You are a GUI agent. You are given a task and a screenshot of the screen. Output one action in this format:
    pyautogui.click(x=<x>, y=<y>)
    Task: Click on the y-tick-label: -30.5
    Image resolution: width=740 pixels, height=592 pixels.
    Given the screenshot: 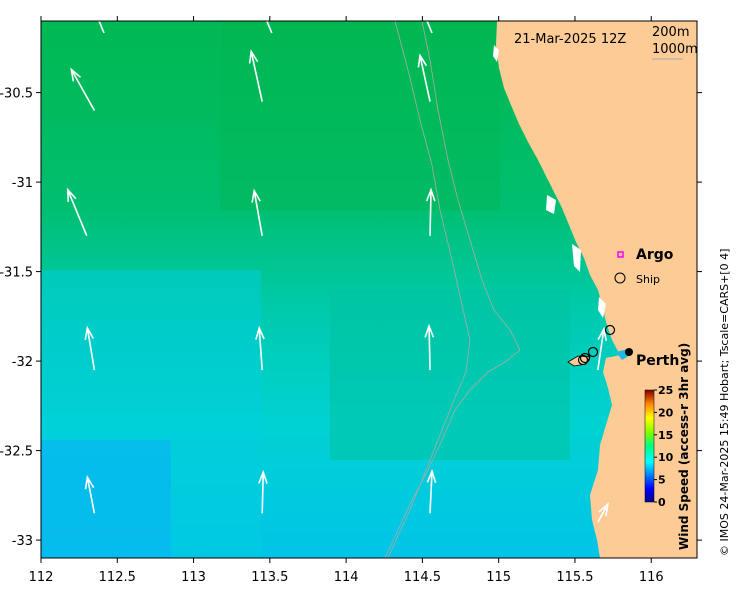 What is the action you would take?
    pyautogui.click(x=16, y=94)
    